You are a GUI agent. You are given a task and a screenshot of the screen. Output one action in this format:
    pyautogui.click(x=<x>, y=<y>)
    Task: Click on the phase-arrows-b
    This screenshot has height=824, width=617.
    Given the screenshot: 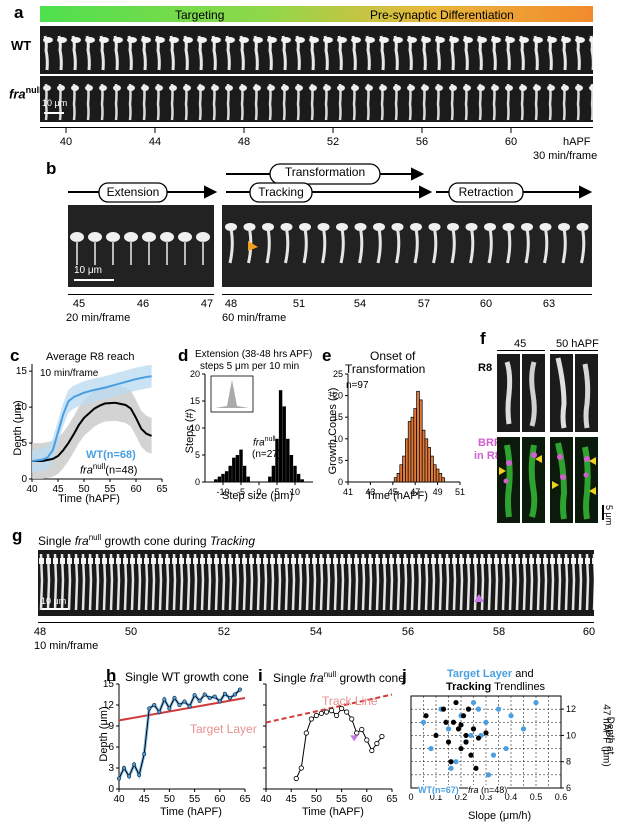 What is the action you would take?
    pyautogui.click(x=330, y=183)
    